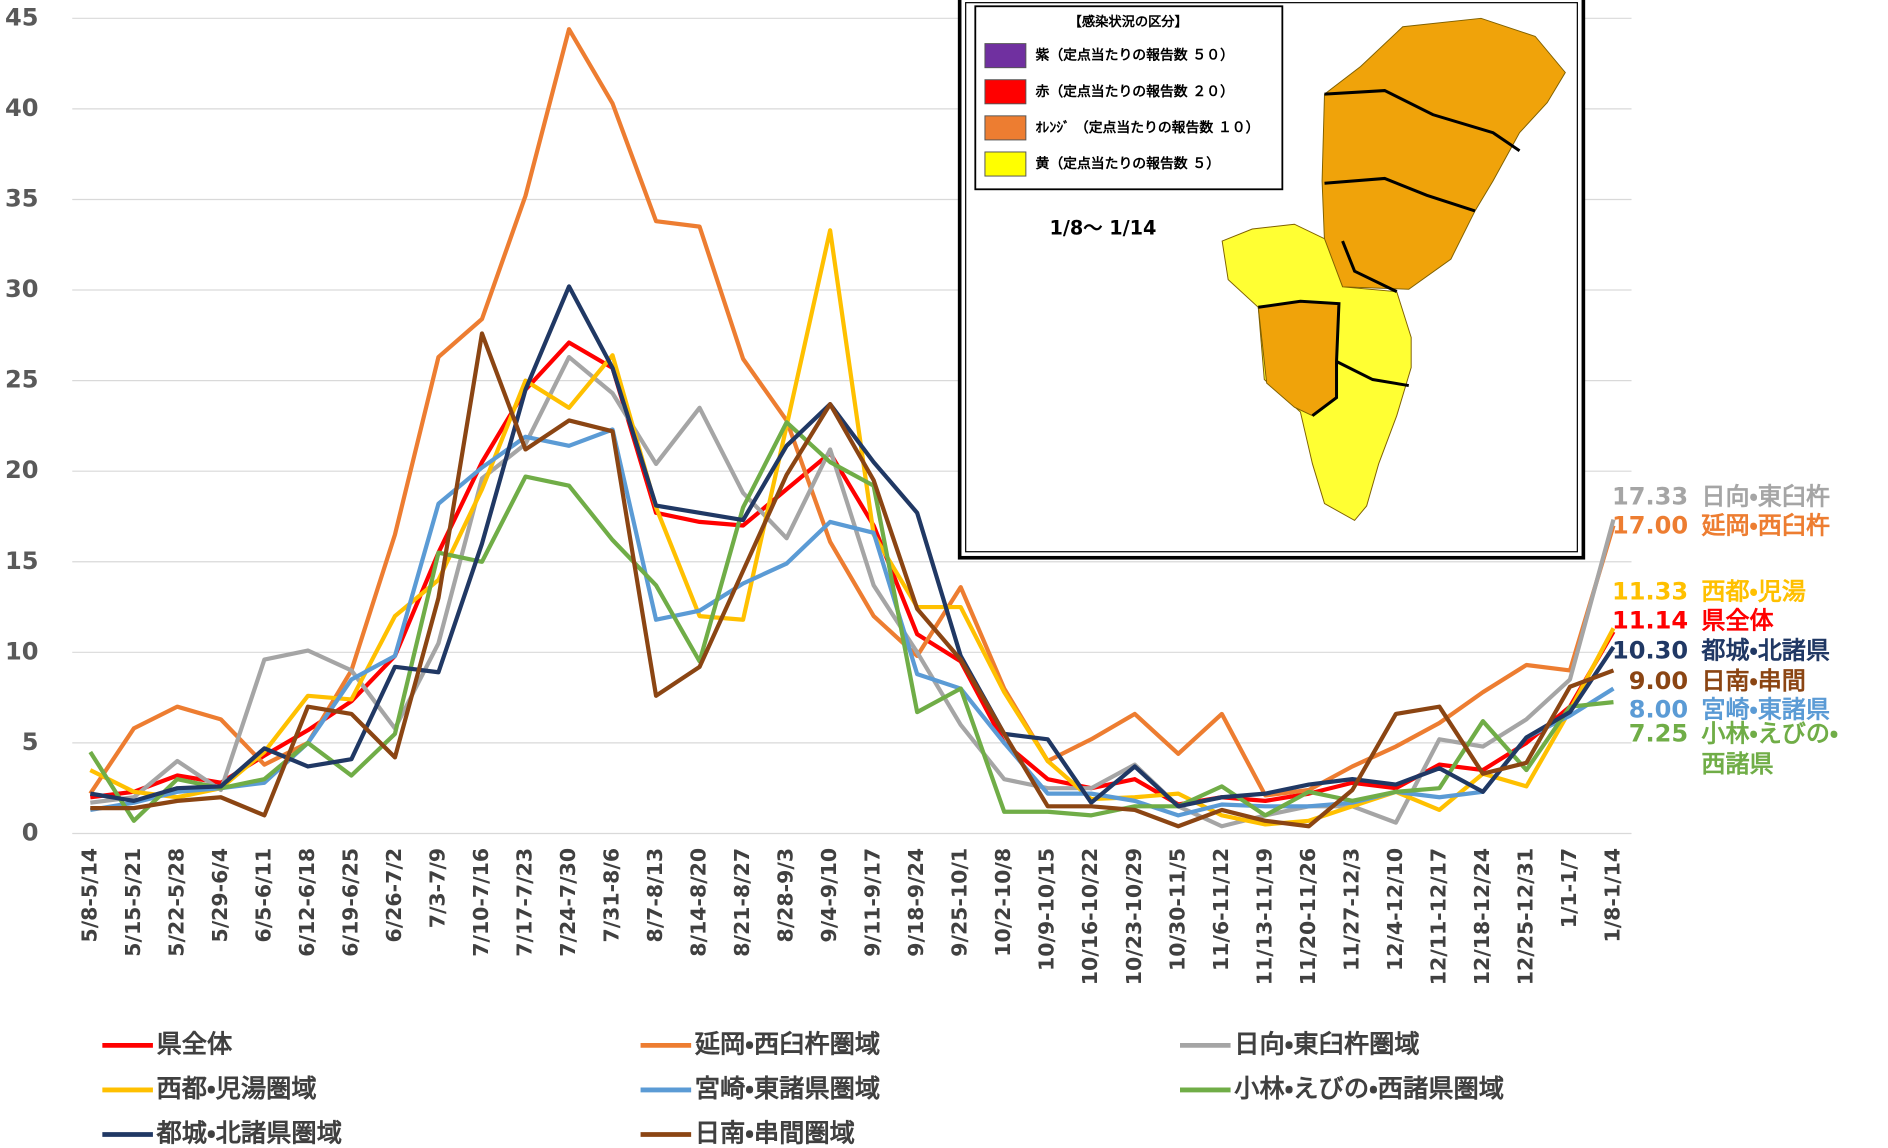 The height and width of the screenshot is (1148, 1888). Describe the element at coordinates (1569, 888) in the screenshot. I see `x-tick-label: 1/1-1/7` at that location.